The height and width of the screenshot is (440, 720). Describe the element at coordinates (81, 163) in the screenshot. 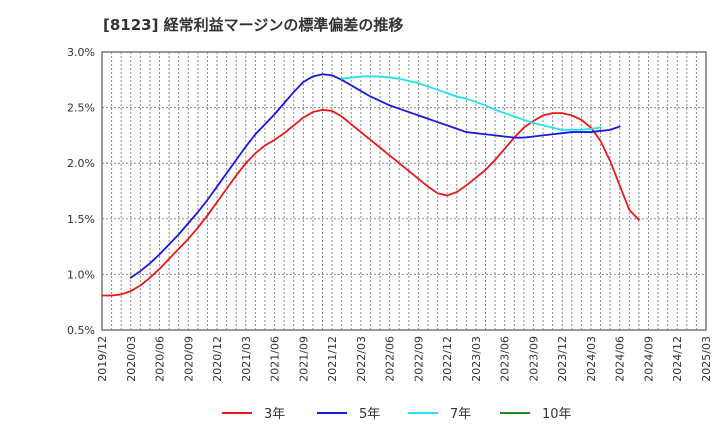

I see `y-tick-label: 2.0%` at that location.